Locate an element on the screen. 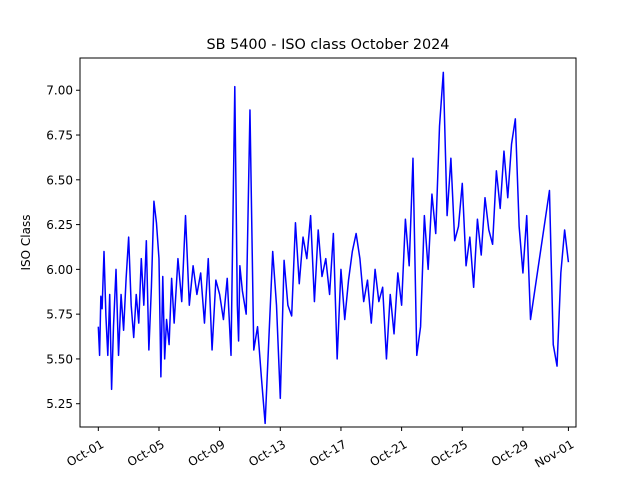  y-tick-label: 5.50 is located at coordinates (59, 359).